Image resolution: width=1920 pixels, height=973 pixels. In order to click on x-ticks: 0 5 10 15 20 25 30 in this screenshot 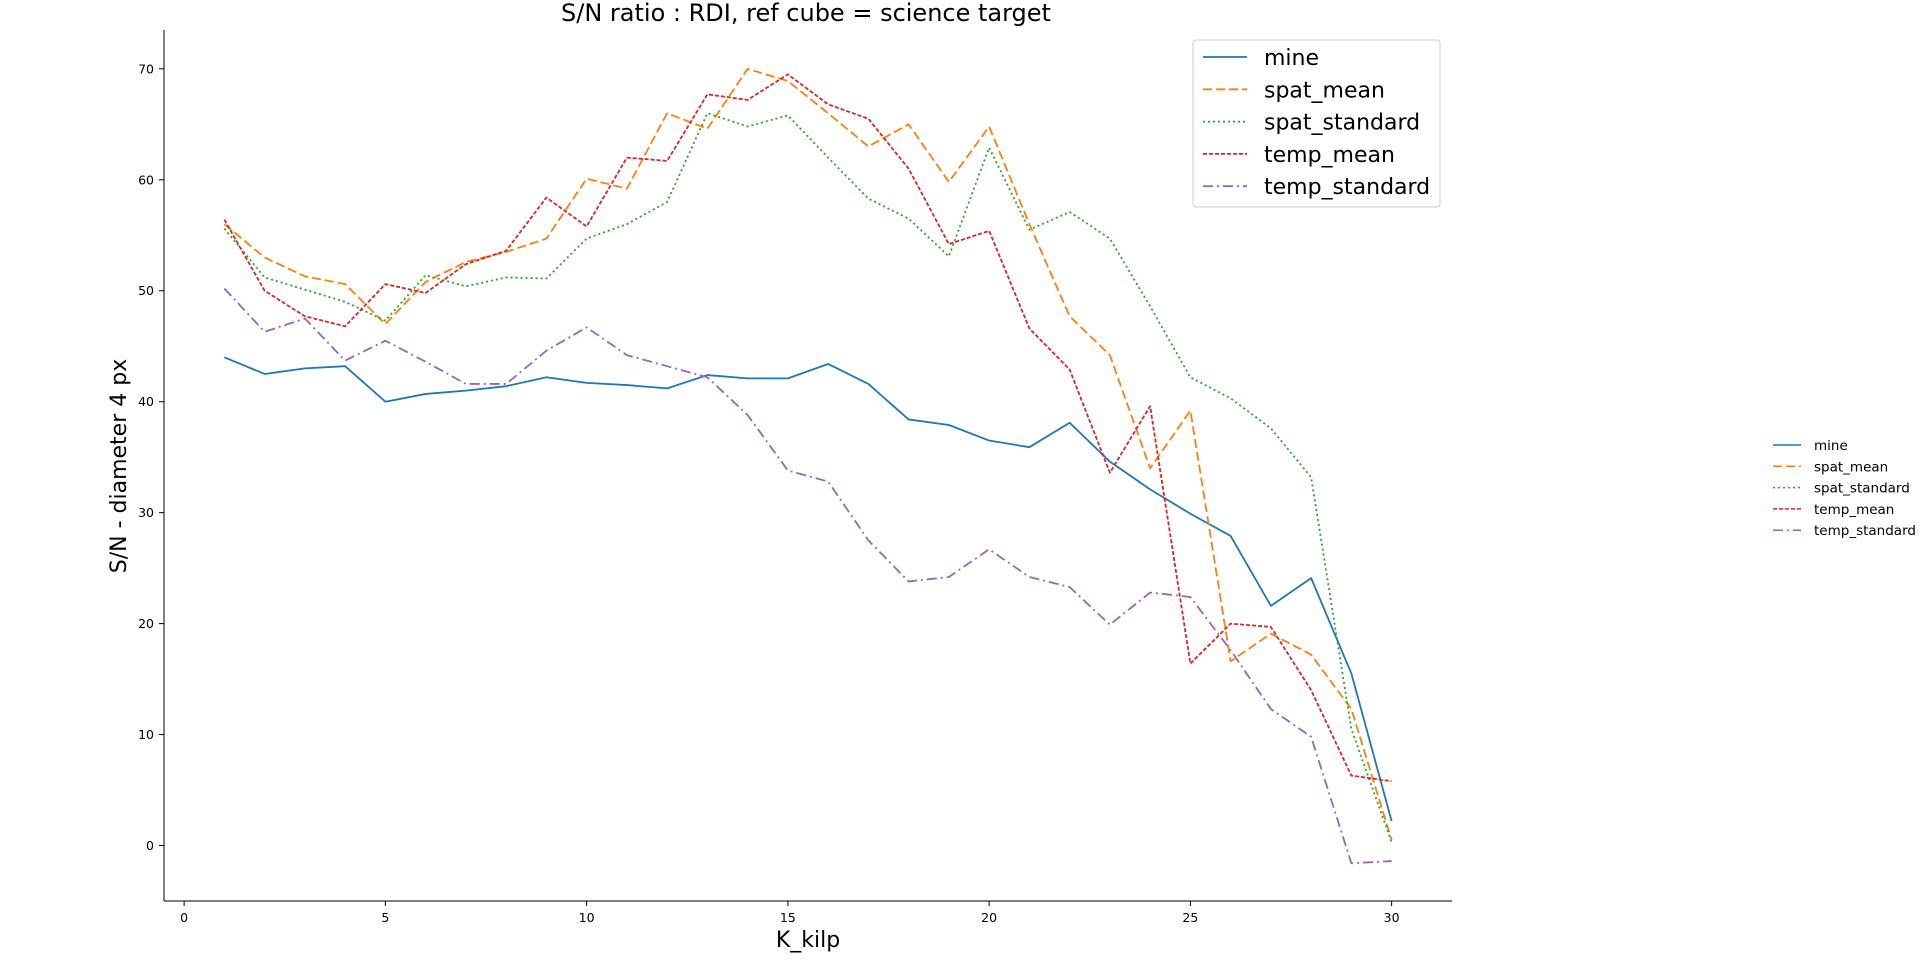, I will do `click(790, 913)`.